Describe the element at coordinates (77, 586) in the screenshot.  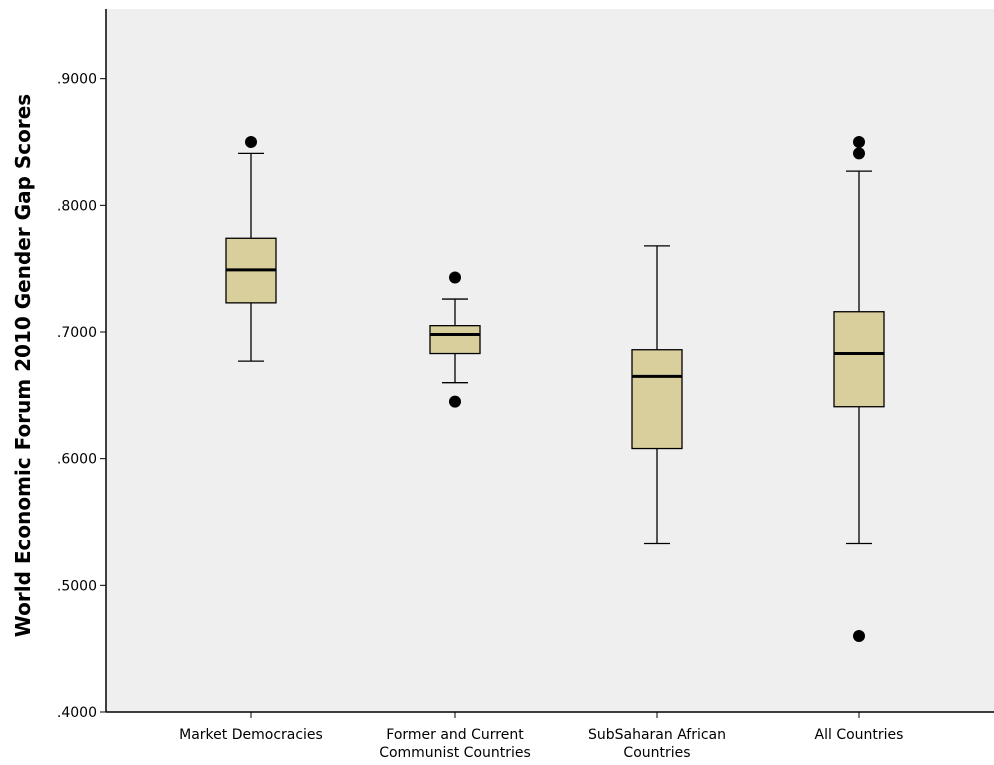
I see `y-tick-label: .5000` at that location.